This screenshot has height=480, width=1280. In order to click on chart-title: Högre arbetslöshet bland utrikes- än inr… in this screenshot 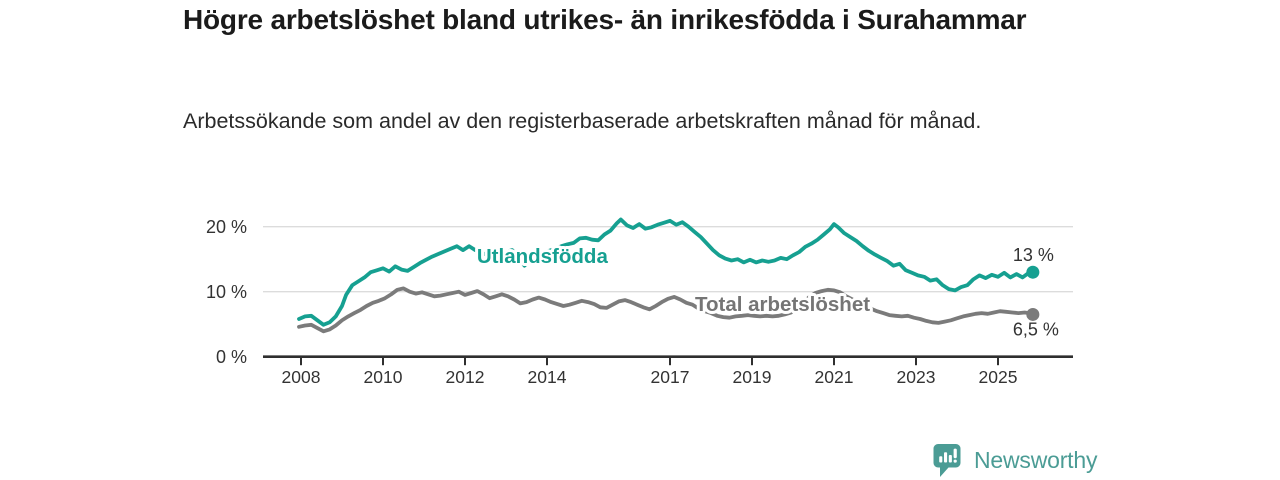, I will do `click(605, 19)`.